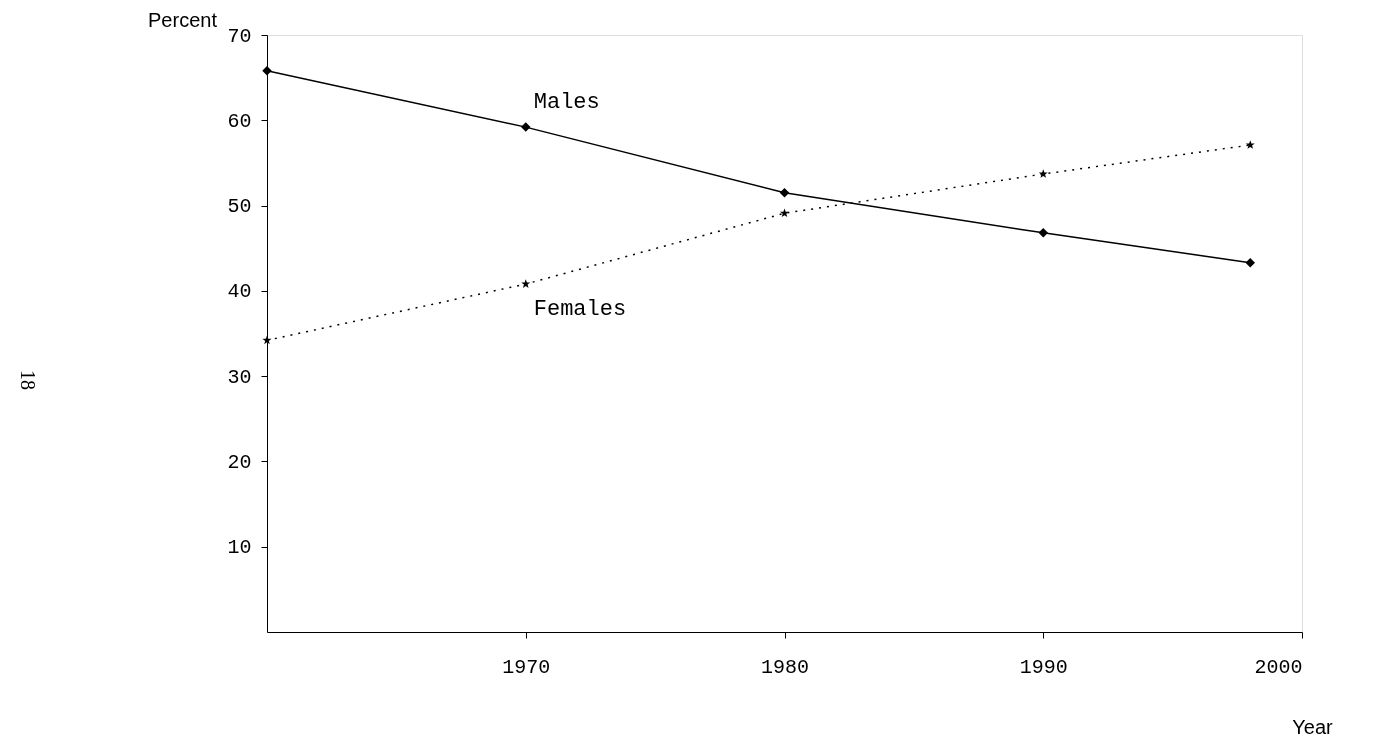 The image size is (1384, 749). What do you see at coordinates (785, 667) in the screenshot?
I see `x-tick-label: 1980` at bounding box center [785, 667].